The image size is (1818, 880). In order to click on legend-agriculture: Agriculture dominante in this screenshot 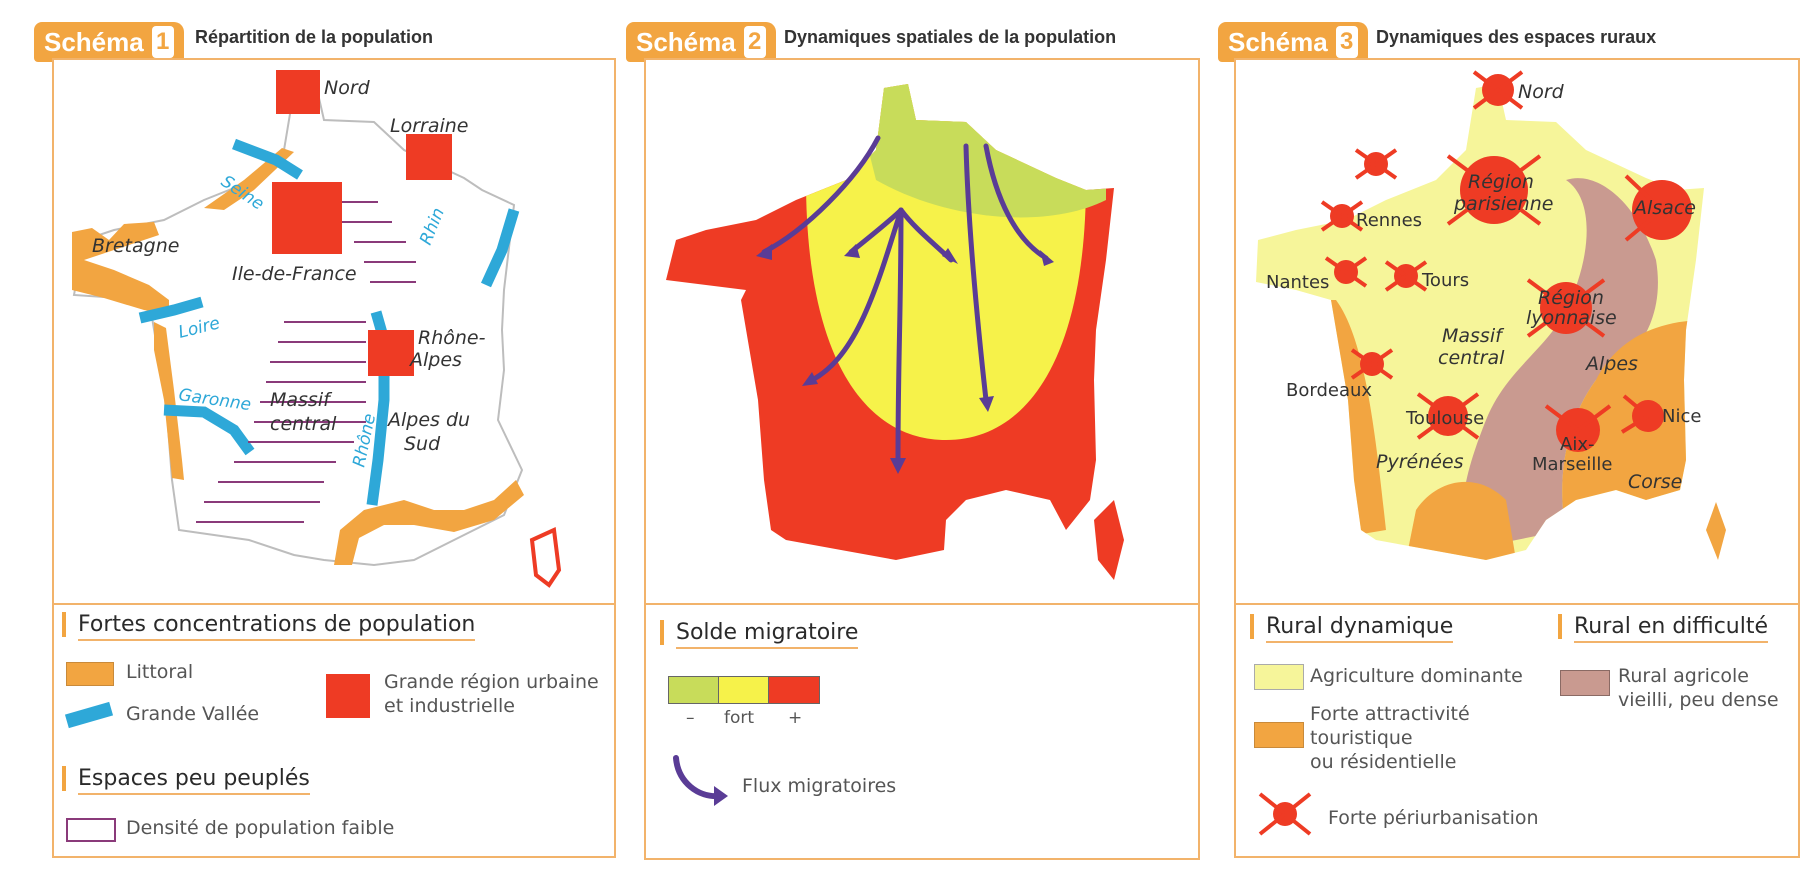, I will do `click(1416, 676)`.